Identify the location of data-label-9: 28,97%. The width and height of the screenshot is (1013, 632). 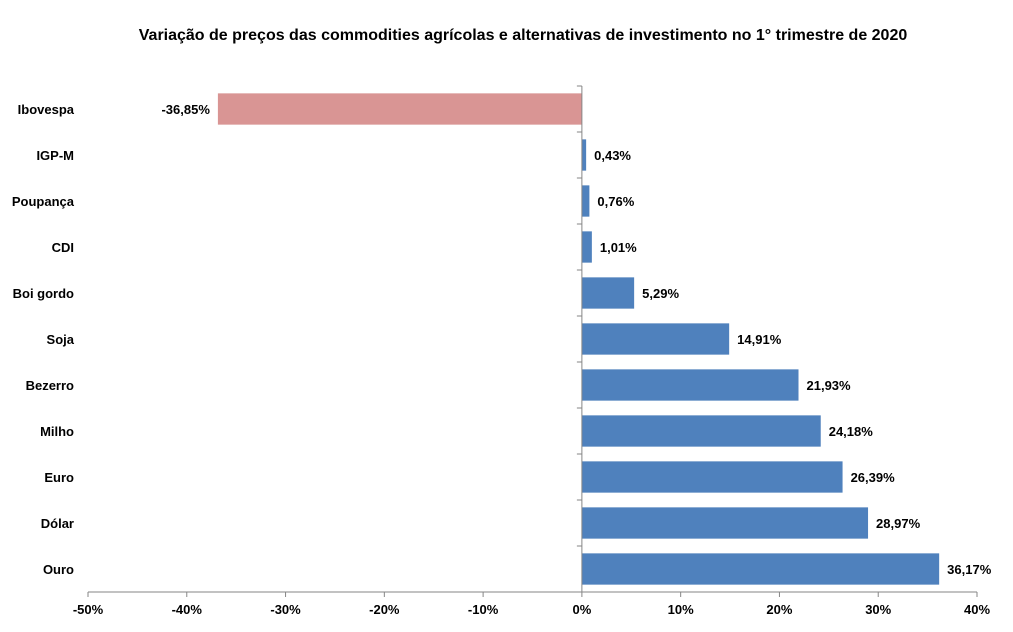
(898, 523).